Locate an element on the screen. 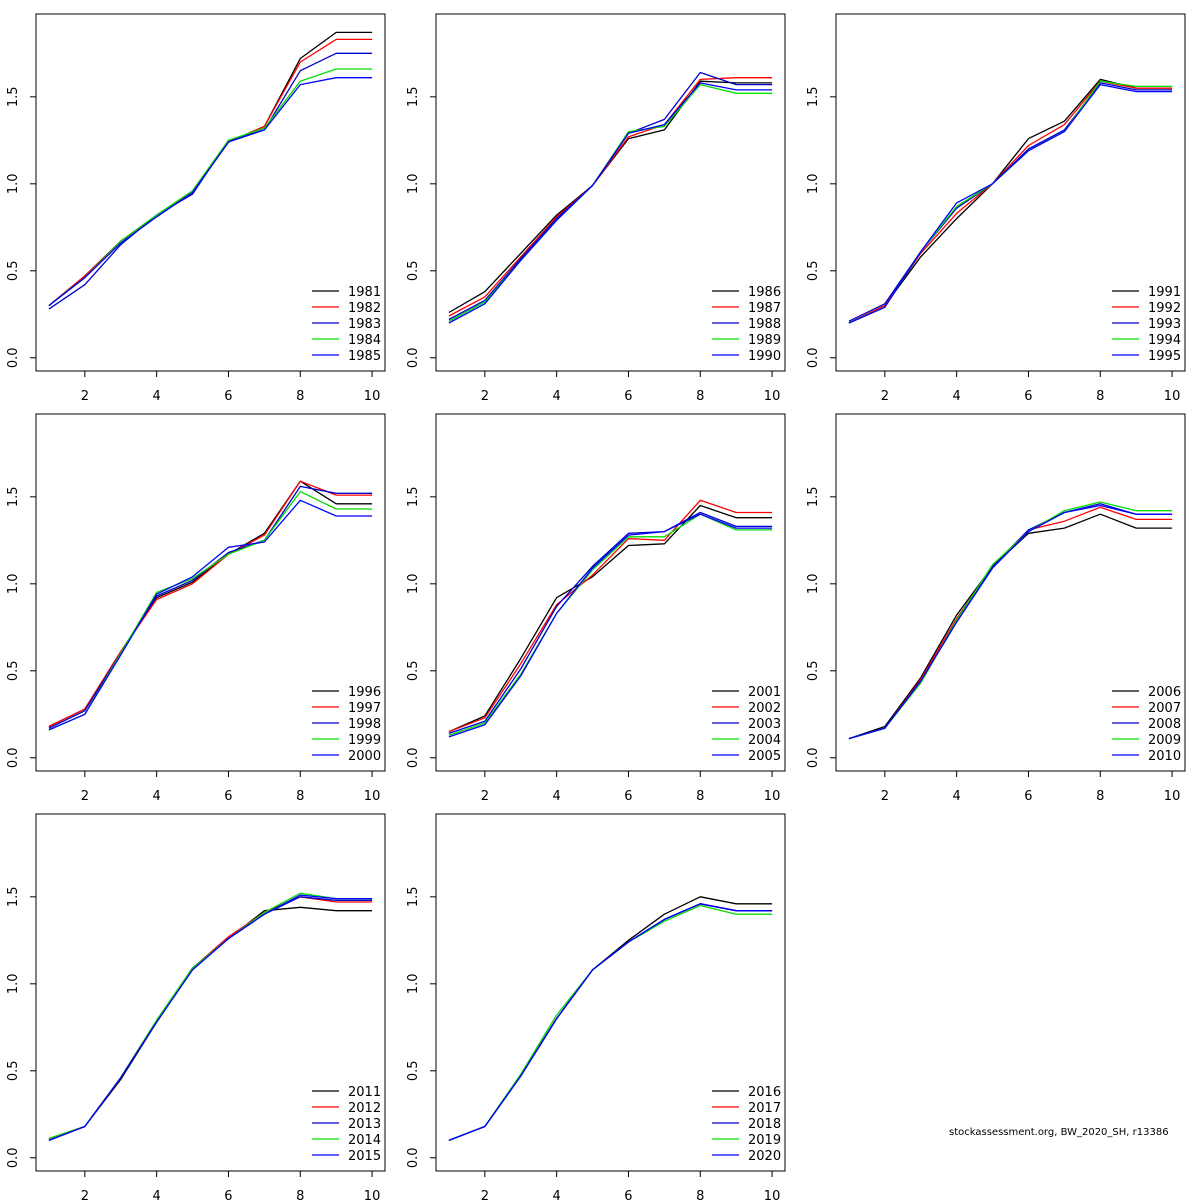 This screenshot has height=1200, width=1200. legend-label: 1982 is located at coordinates (364, 308).